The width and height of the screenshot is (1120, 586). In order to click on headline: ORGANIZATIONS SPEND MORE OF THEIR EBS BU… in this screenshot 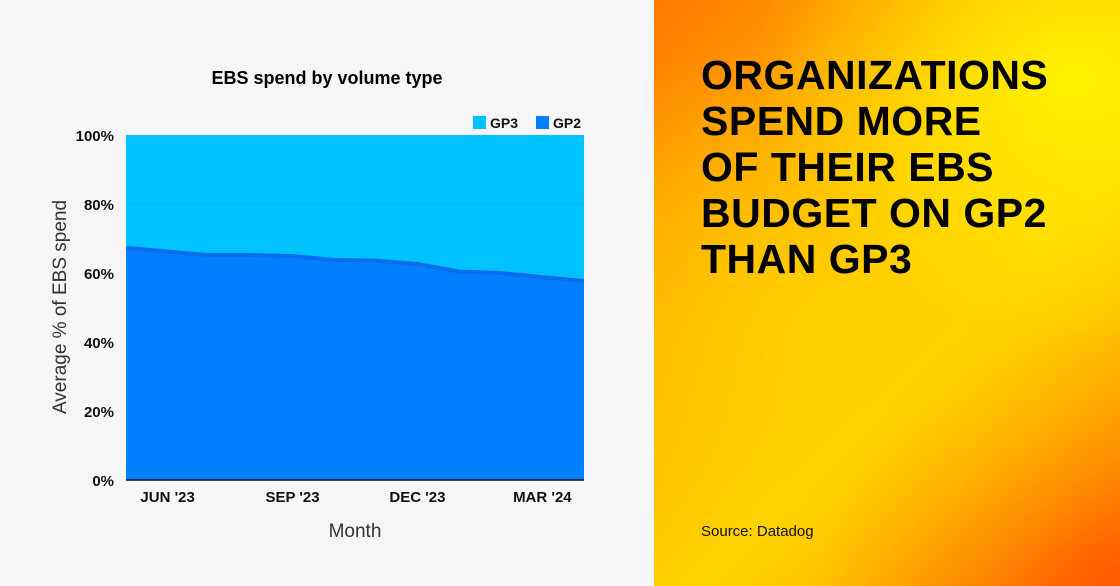, I will do `click(875, 167)`.